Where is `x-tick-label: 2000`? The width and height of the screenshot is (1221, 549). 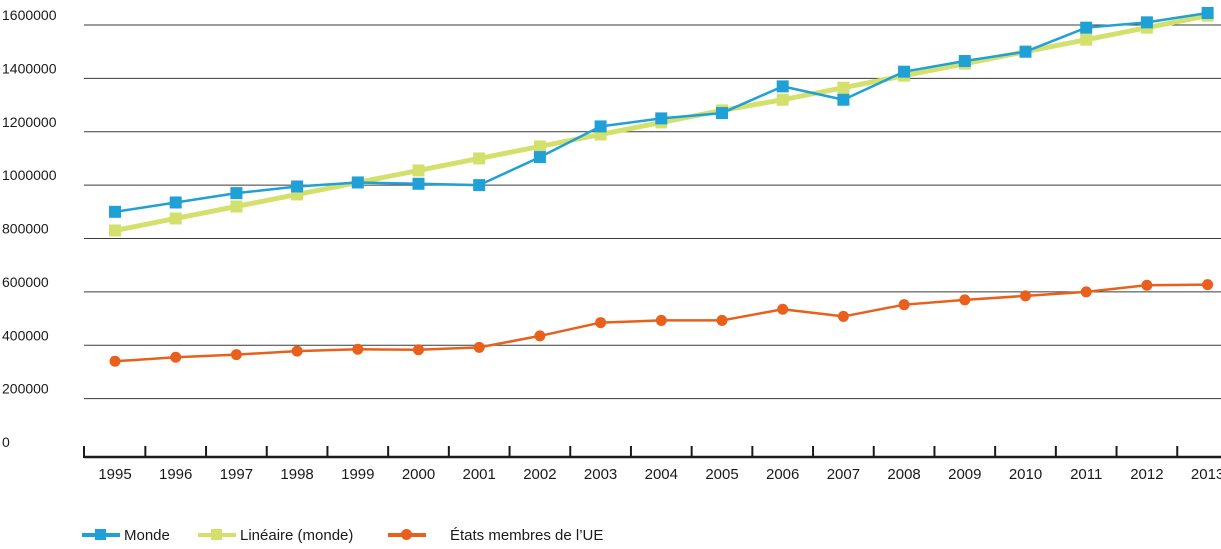 x-tick-label: 2000 is located at coordinates (418, 474).